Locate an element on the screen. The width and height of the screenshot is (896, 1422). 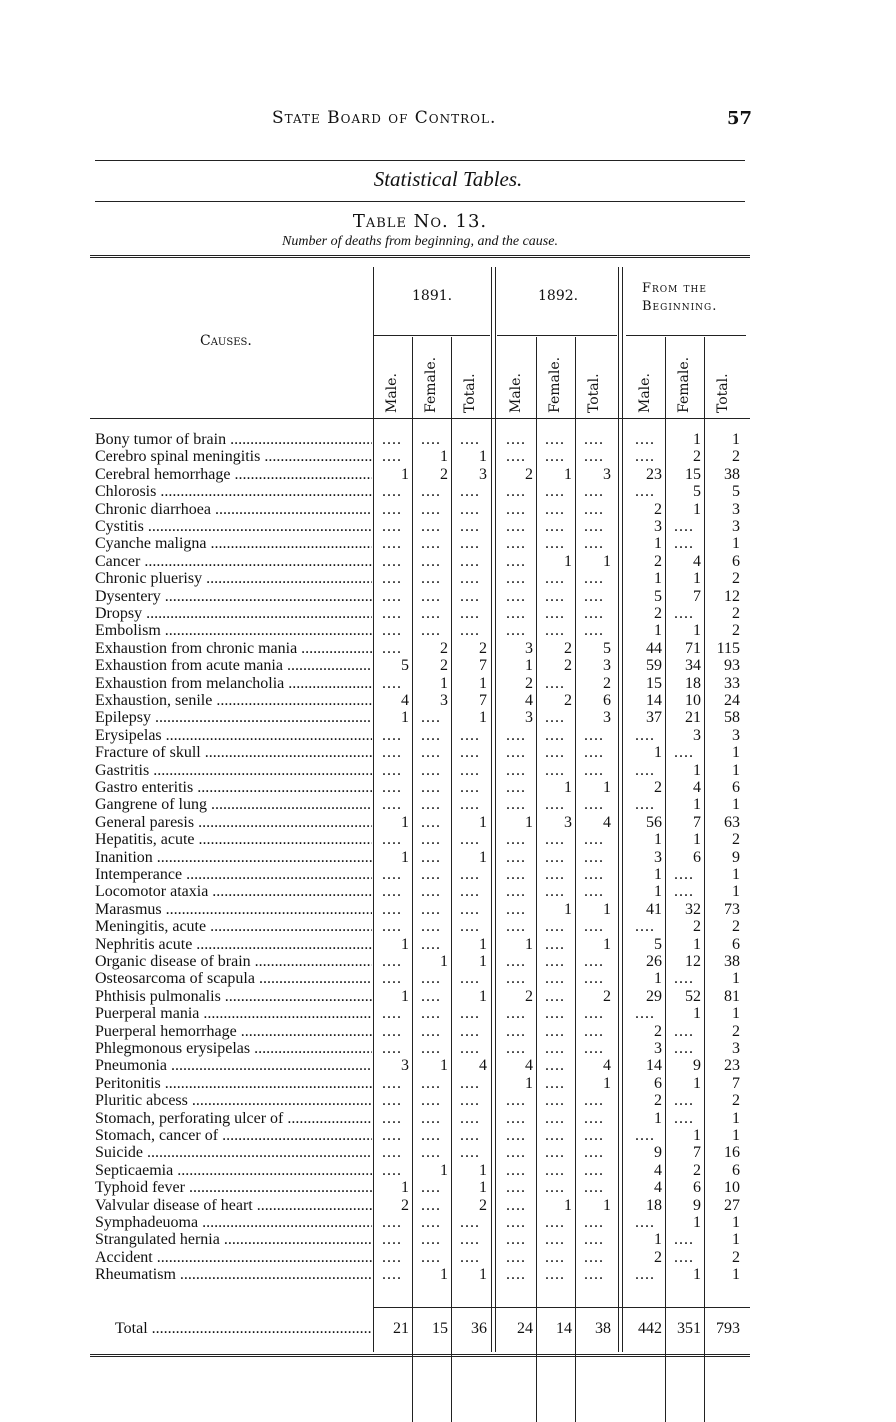
value-cell: 18 is located at coordinates (654, 1205).